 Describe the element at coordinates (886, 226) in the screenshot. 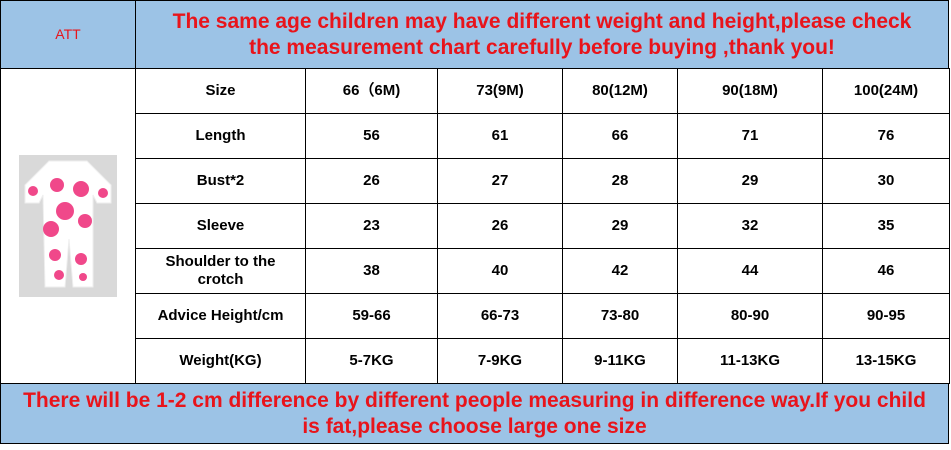

I see `table-cell: 35` at that location.